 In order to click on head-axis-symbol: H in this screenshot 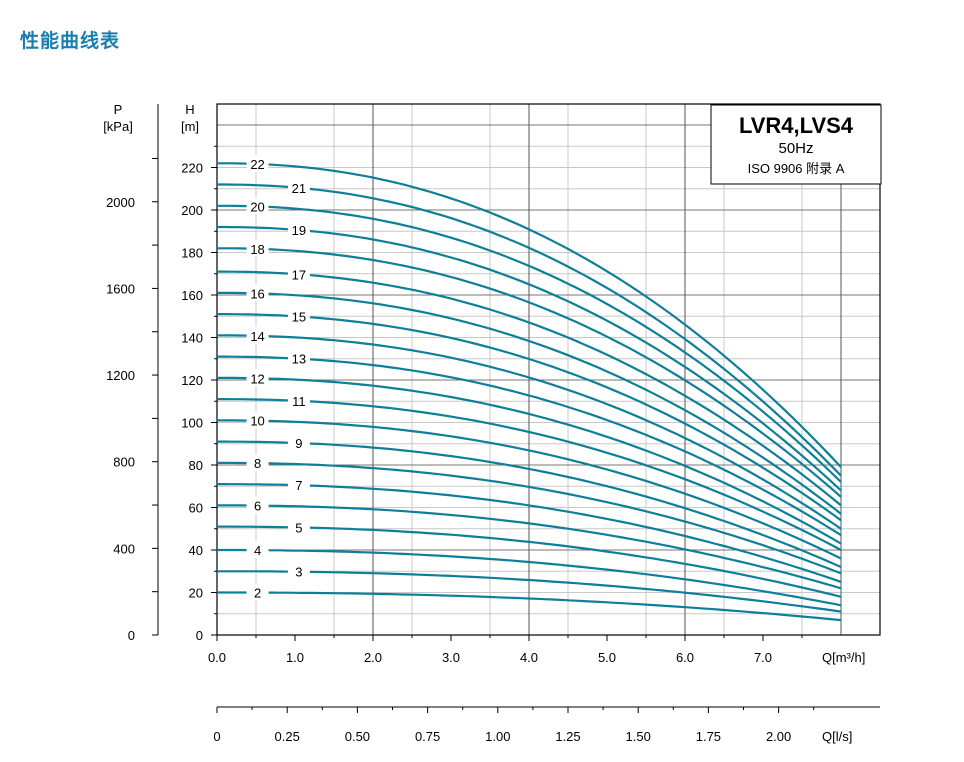, I will do `click(189, 109)`.